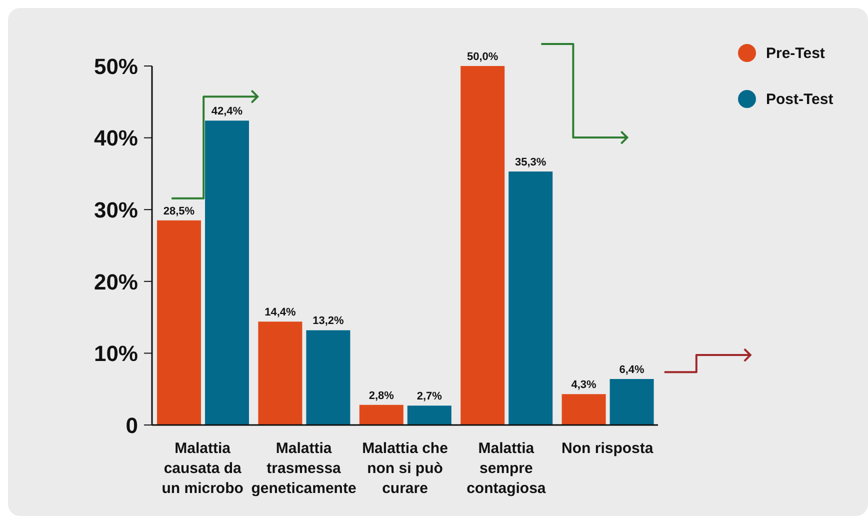  I want to click on y-tick-label: 10%, so click(116, 353).